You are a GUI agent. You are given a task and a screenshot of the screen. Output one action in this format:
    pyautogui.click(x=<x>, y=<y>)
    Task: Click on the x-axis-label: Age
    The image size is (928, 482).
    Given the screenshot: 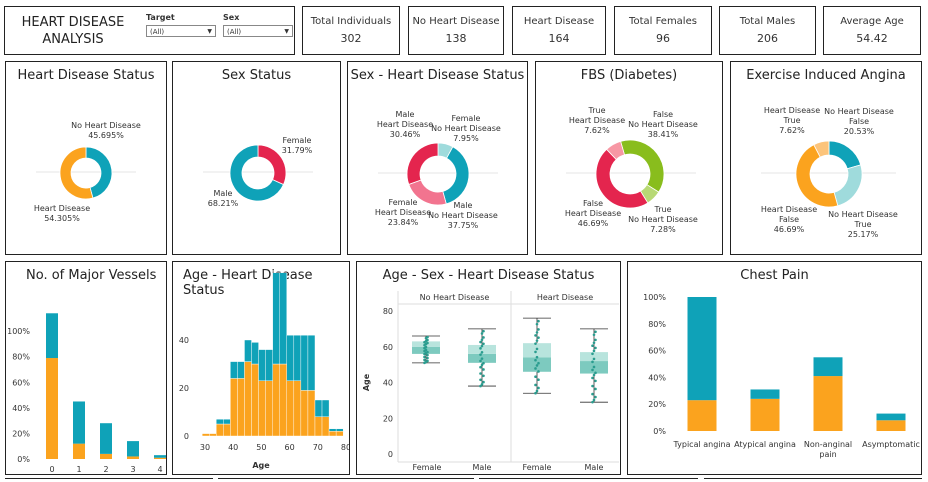 What is the action you would take?
    pyautogui.click(x=261, y=465)
    